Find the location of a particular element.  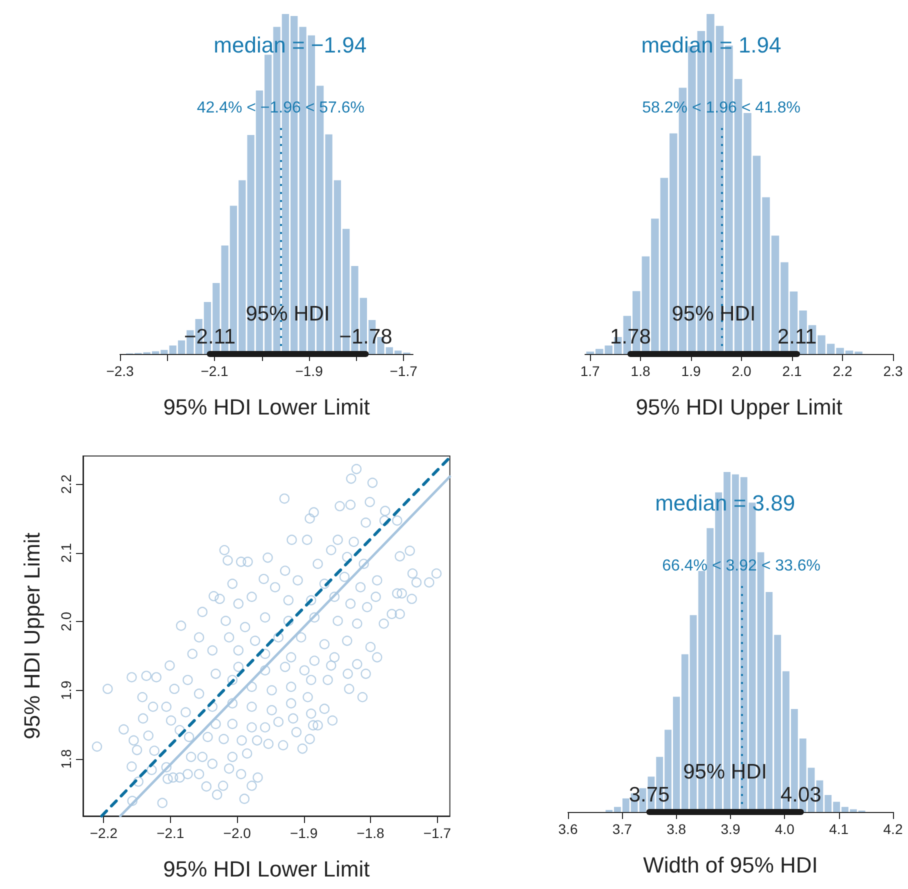

x-tick-label: 1.8 is located at coordinates (640, 371).